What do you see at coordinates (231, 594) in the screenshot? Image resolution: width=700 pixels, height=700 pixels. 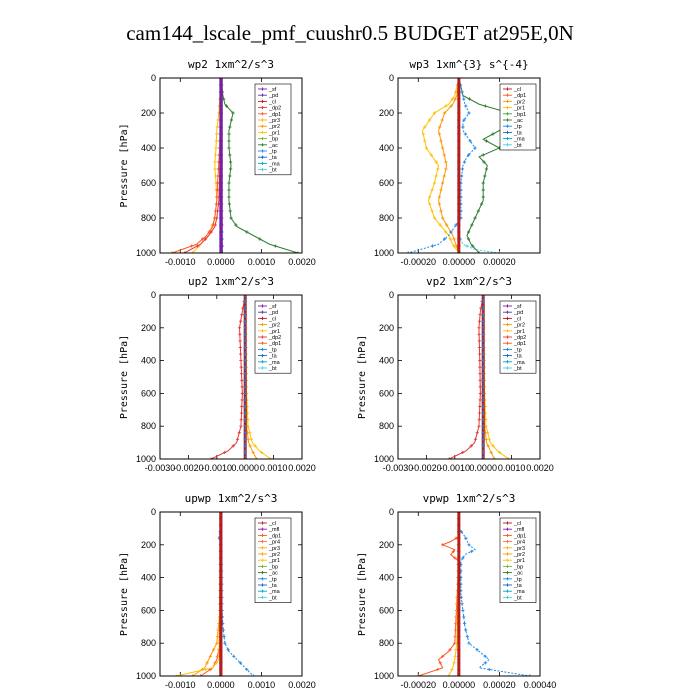 I see `plot-frame` at bounding box center [231, 594].